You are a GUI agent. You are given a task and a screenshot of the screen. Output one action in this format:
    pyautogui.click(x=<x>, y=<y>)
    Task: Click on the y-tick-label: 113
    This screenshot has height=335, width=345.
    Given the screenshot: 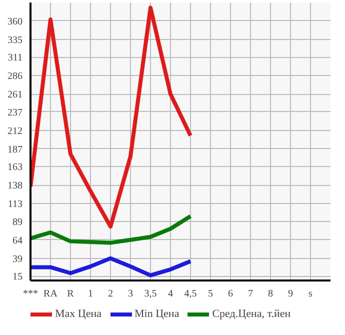 What is the action you would take?
    pyautogui.click(x=15, y=204)
    